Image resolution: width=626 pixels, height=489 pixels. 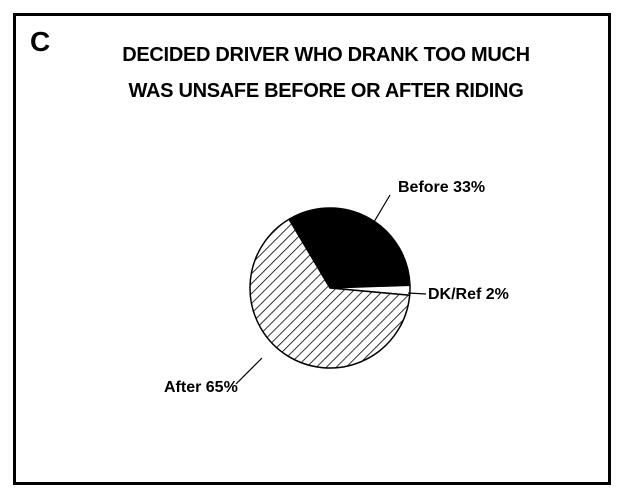 I want to click on pie-slice-after, so click(x=330, y=293).